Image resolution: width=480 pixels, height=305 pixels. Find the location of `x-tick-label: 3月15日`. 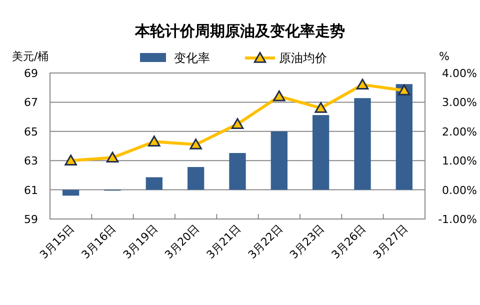

x-tick-label: 3月15日 is located at coordinates (57, 242).